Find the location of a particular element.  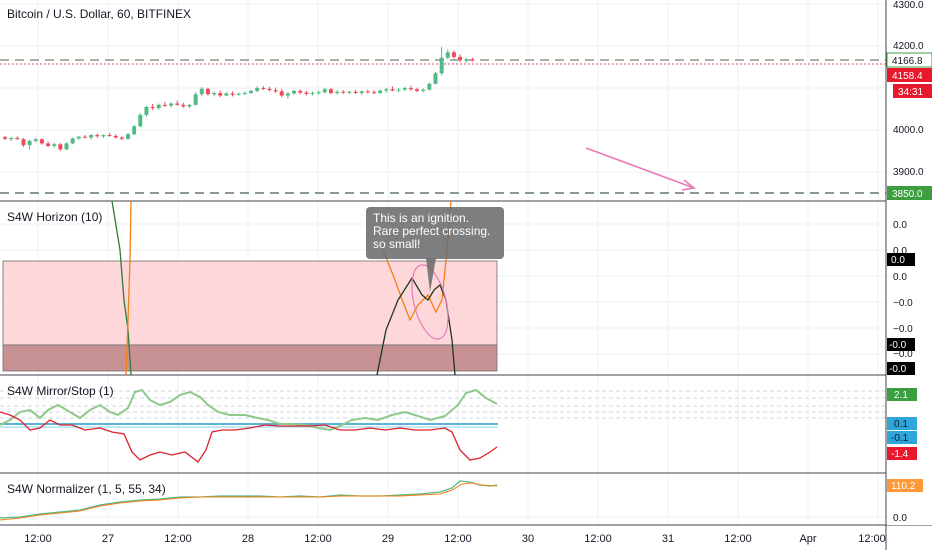

horizon-title: S4W Horizon (10) is located at coordinates (55, 217).